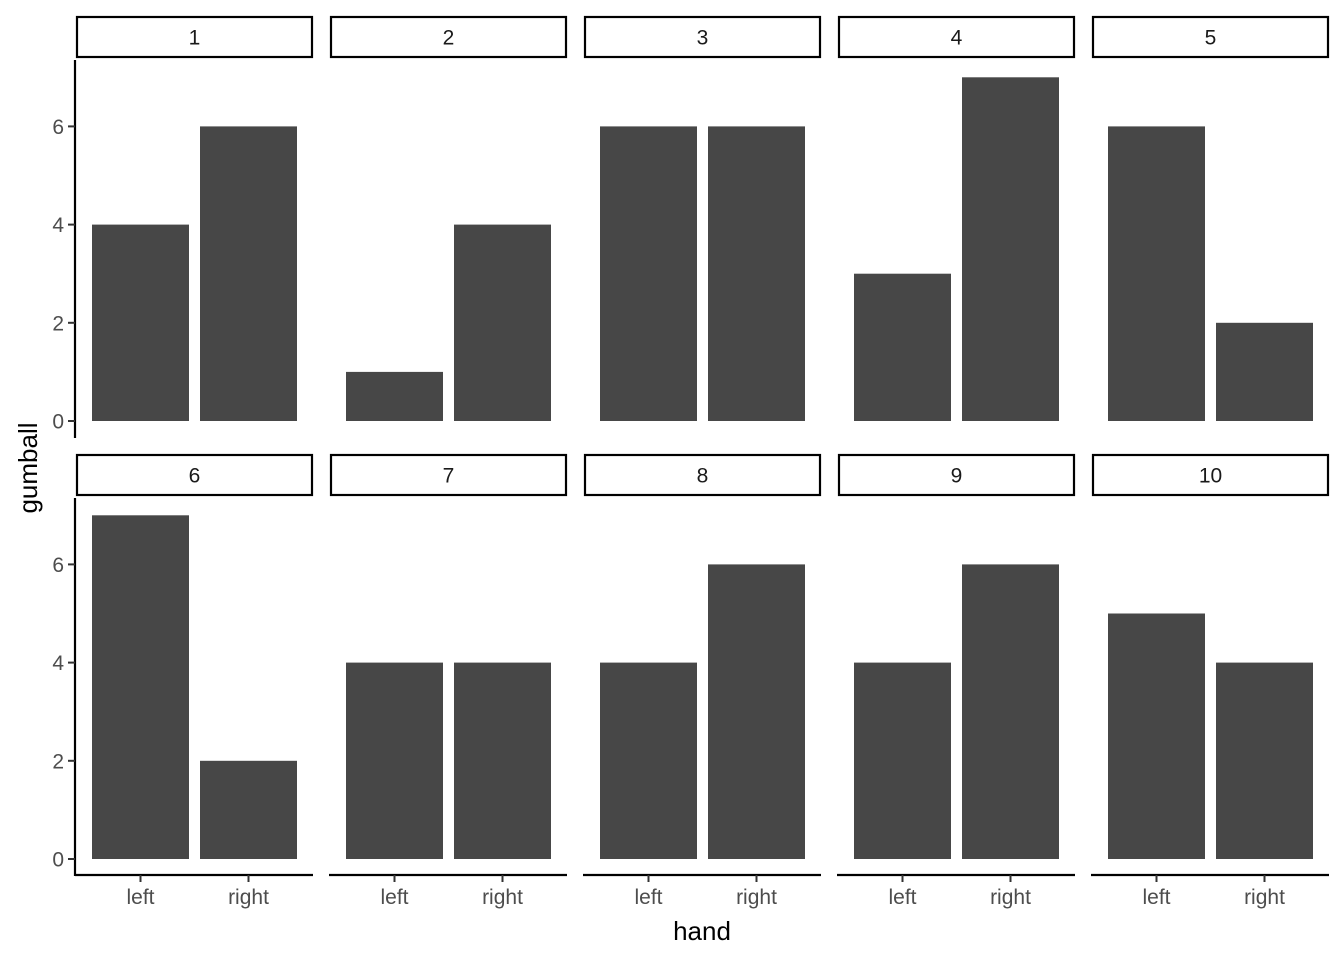 The width and height of the screenshot is (1344, 960). What do you see at coordinates (394, 396) in the screenshot?
I see `bar-2-left` at bounding box center [394, 396].